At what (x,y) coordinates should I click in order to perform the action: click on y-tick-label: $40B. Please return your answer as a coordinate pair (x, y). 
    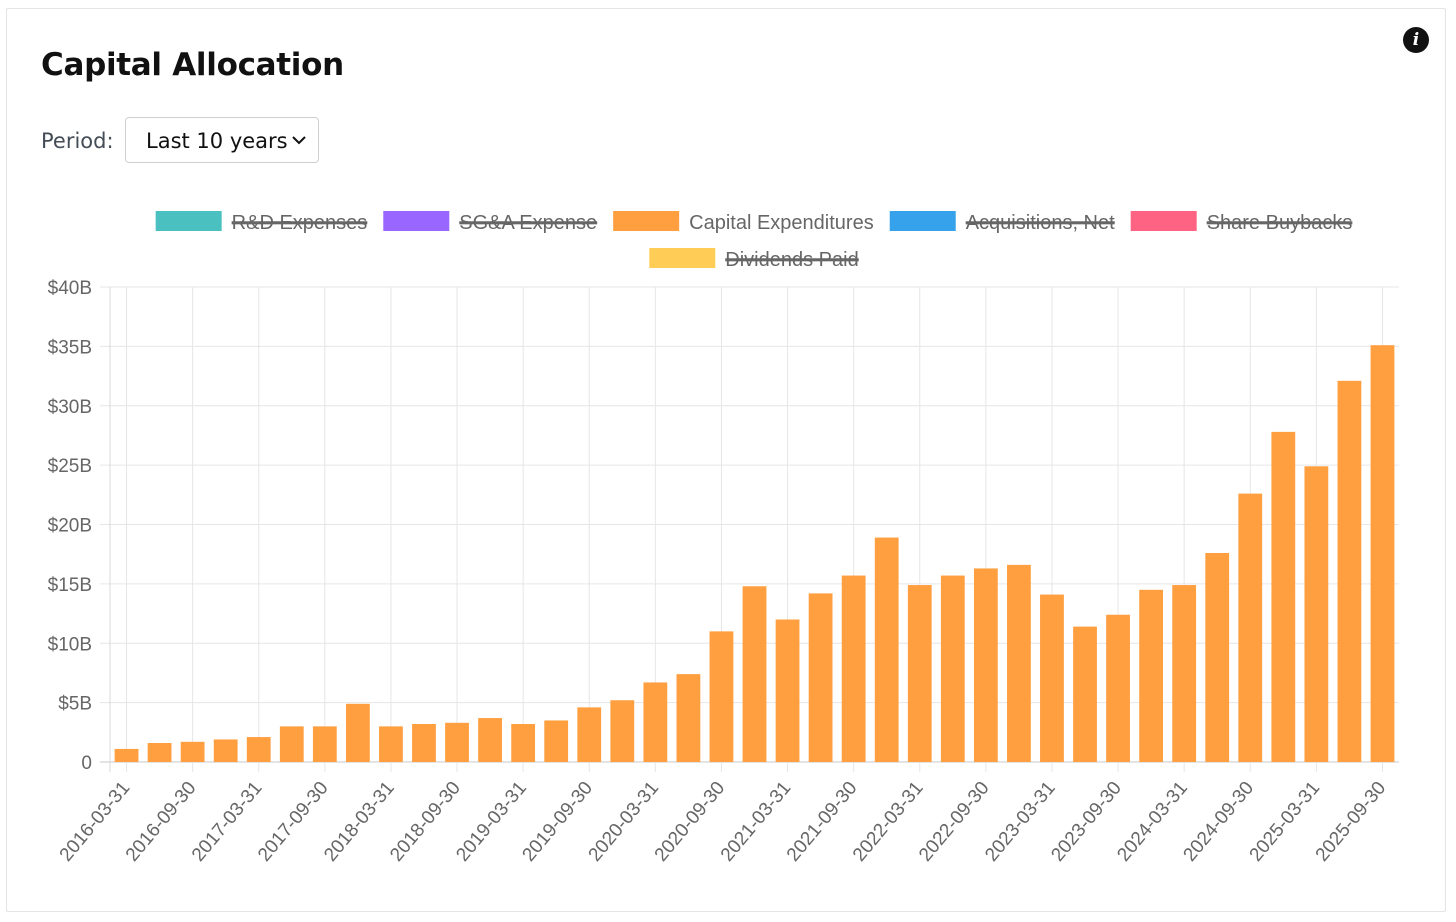
    Looking at the image, I should click on (70, 288).